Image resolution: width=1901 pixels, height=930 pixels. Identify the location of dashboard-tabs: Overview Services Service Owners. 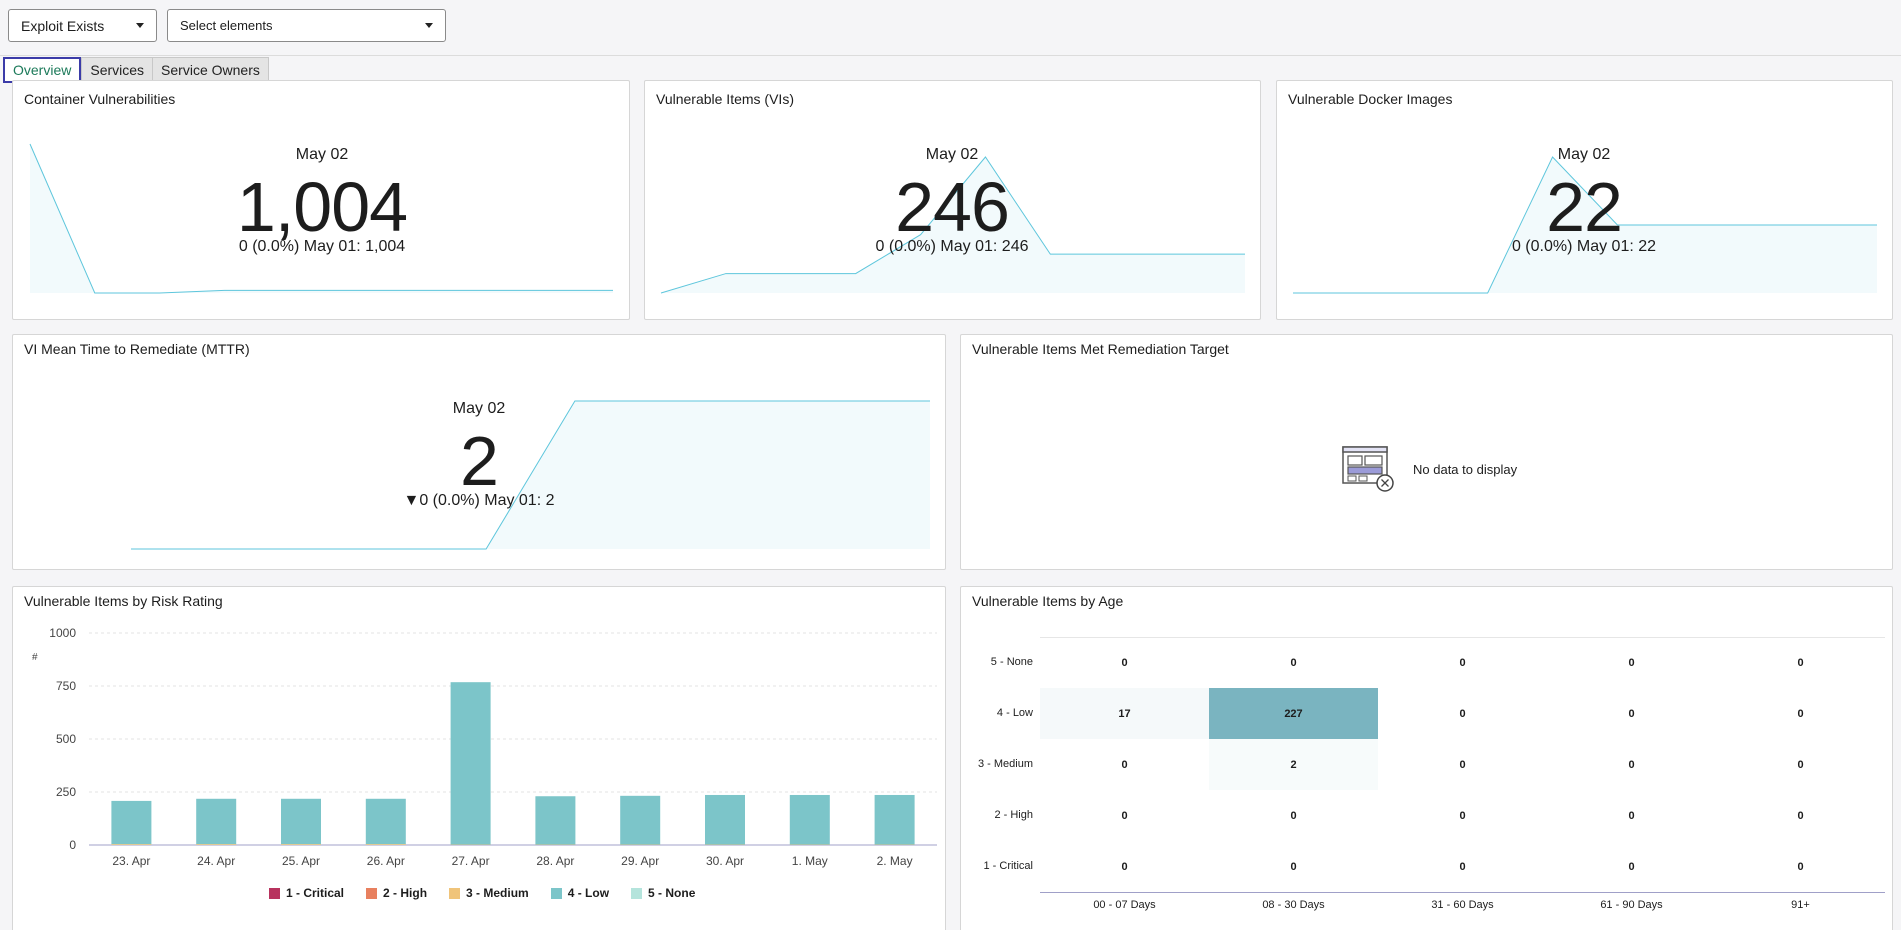
(136, 70).